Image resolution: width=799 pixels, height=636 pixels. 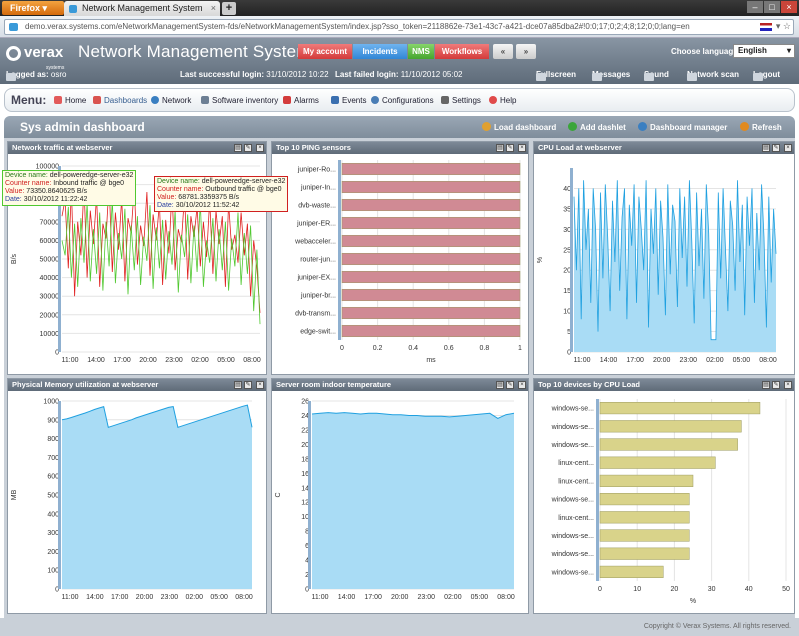 I want to click on x-tick-label: 23:00, so click(x=174, y=360).